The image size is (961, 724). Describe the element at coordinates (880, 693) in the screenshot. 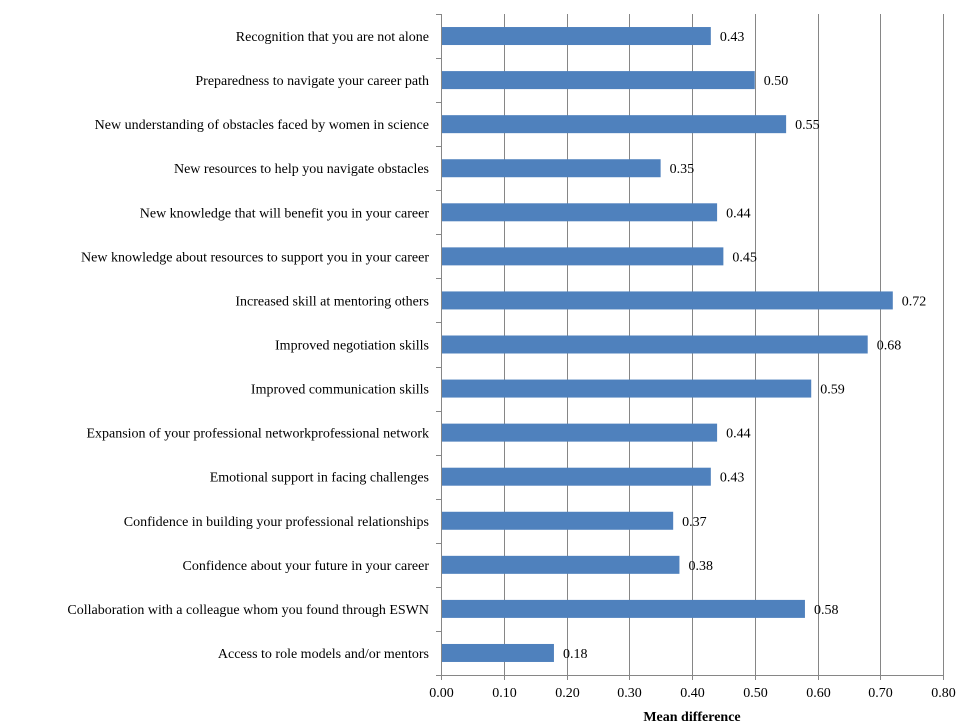

I see `x-tick-label: 0.70` at that location.